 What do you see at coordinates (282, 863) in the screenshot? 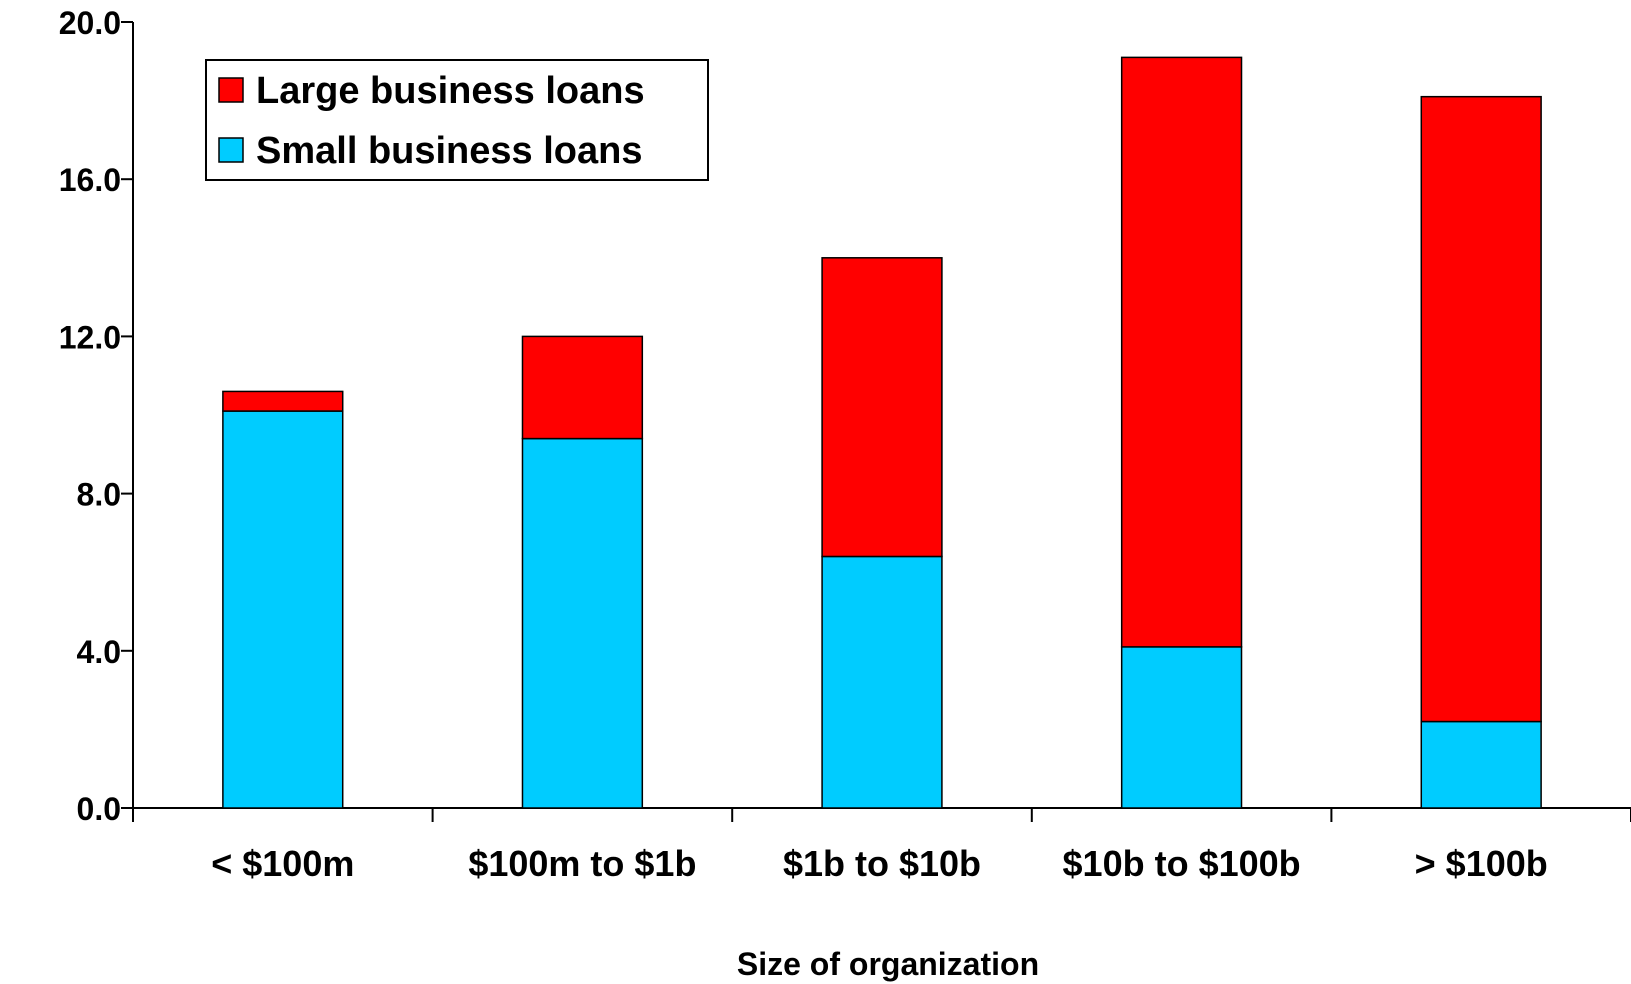
I see `category-label: < $100m` at bounding box center [282, 863].